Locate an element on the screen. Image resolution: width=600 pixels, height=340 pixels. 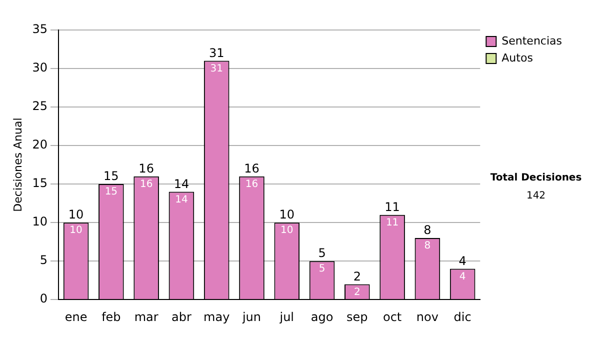
text: 142 is located at coordinates (536, 196).